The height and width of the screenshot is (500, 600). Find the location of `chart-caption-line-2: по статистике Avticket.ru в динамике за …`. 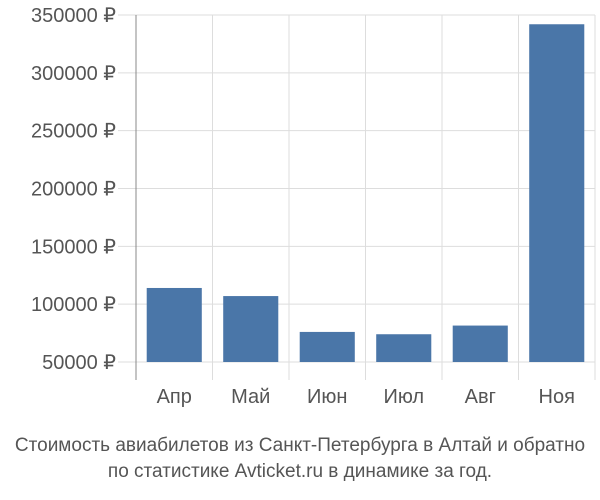

chart-caption-line-2: по статистике Avticket.ru в динамике за … is located at coordinates (300, 471).